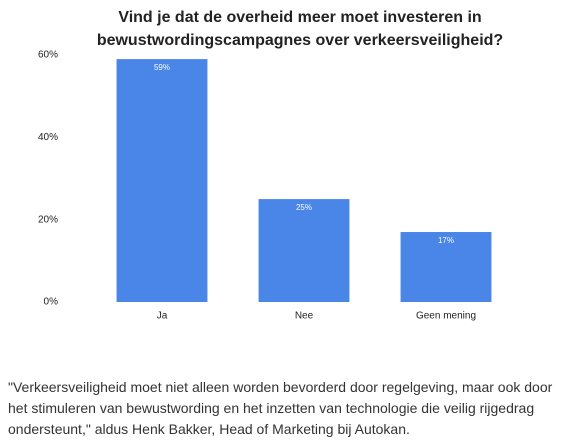 This screenshot has height=448, width=568. Describe the element at coordinates (48, 219) in the screenshot. I see `y-tick-label: 20%` at that location.